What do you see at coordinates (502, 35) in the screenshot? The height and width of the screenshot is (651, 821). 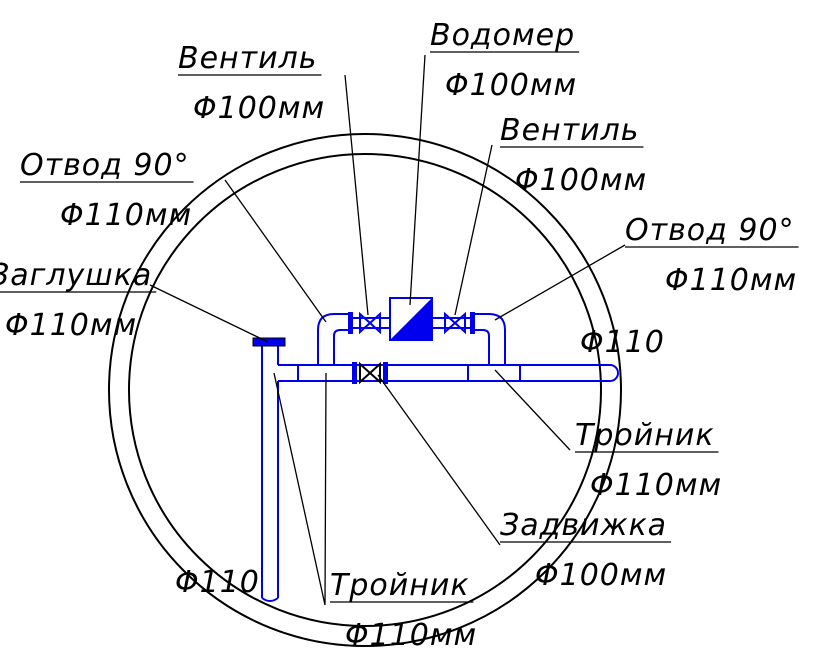 I see `label-name: Водомер` at bounding box center [502, 35].